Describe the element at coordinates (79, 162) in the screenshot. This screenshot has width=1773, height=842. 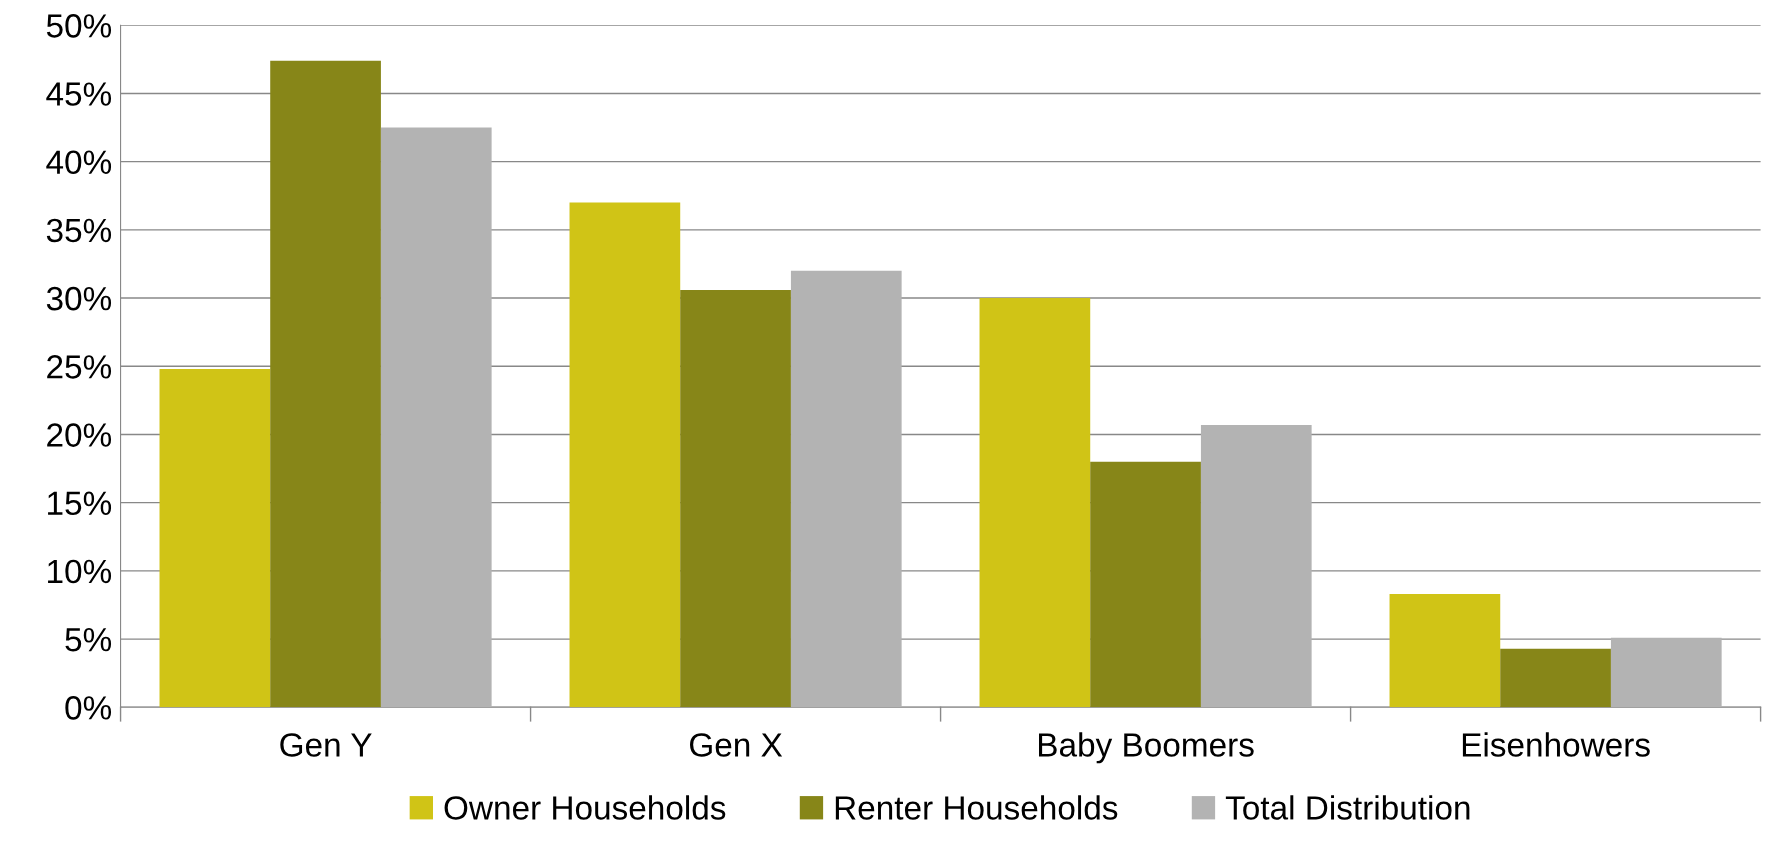
I see `y-tick-label: 40%` at that location.